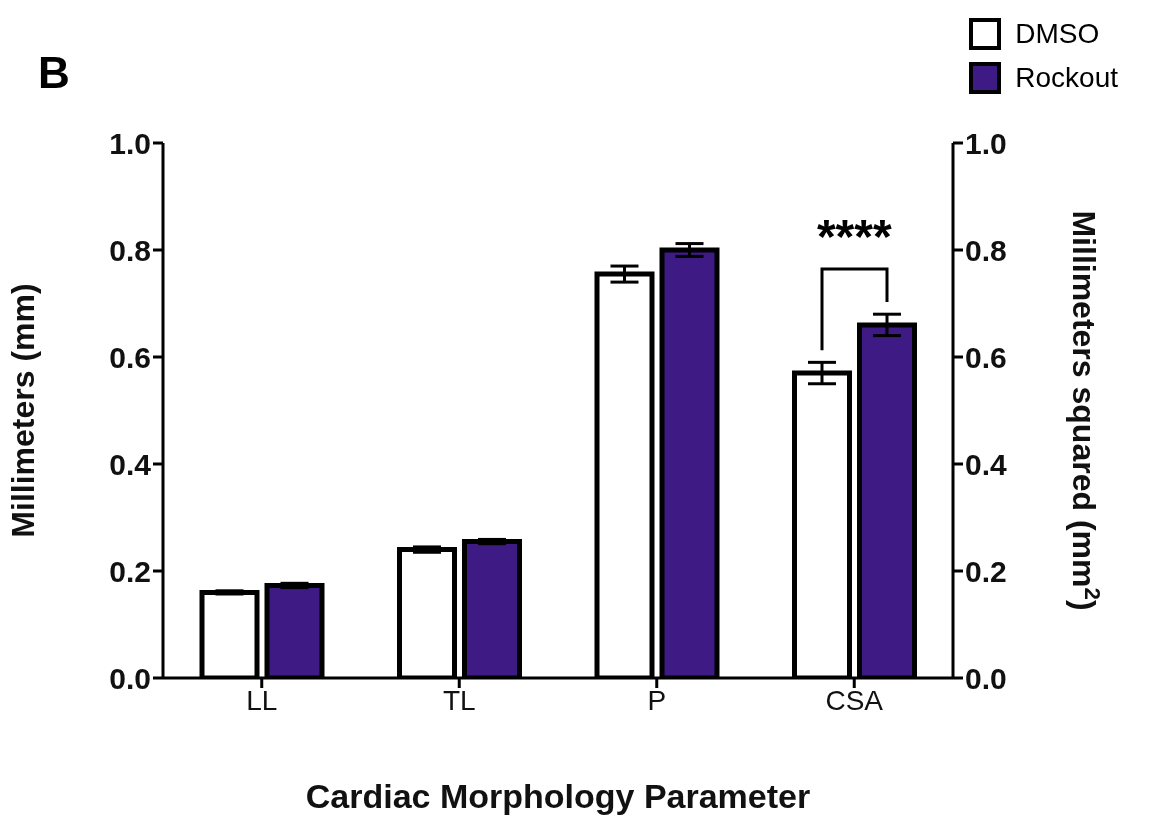 This screenshot has height=826, width=1150. What do you see at coordinates (130, 143) in the screenshot?
I see `y-tick-label: 1.0` at bounding box center [130, 143].